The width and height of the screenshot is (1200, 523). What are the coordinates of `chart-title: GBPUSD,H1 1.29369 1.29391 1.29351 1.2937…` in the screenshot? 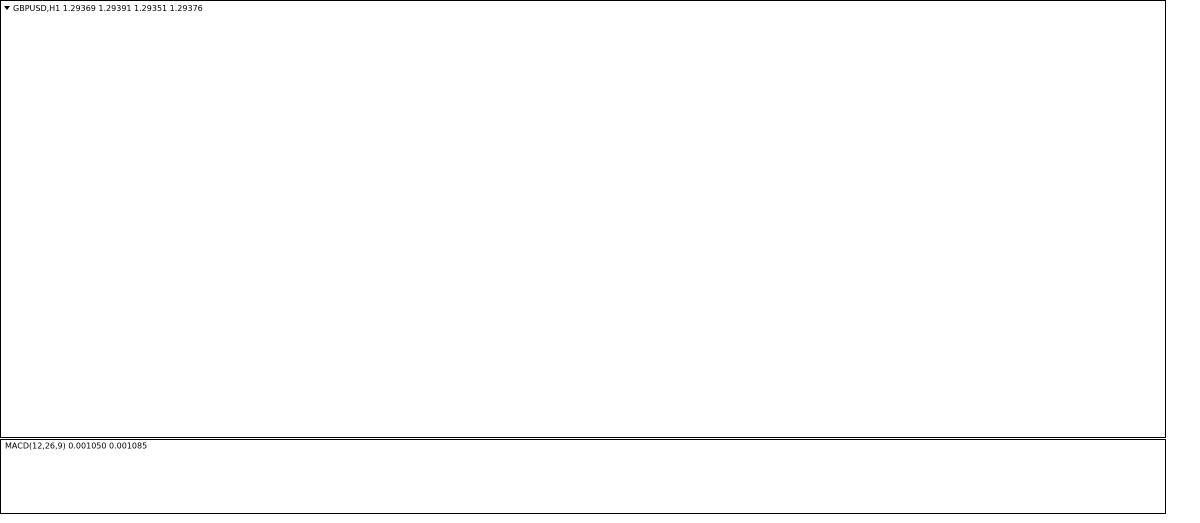 It's located at (108, 8).